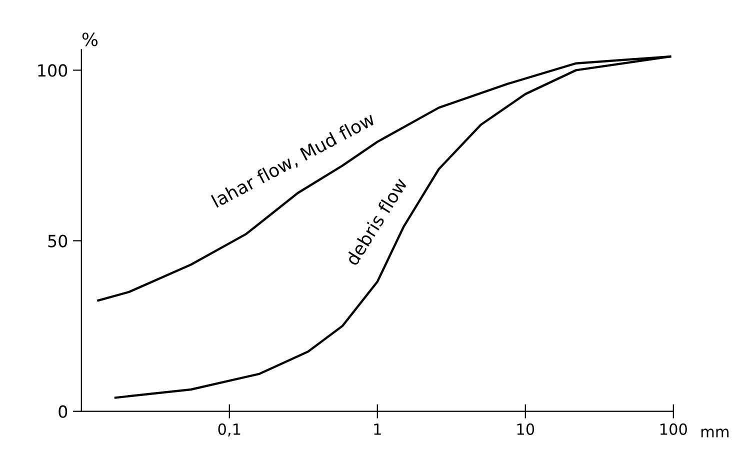 This screenshot has width=740, height=452. What do you see at coordinates (229, 430) in the screenshot?
I see `x-tick-label: 0,1` at bounding box center [229, 430].